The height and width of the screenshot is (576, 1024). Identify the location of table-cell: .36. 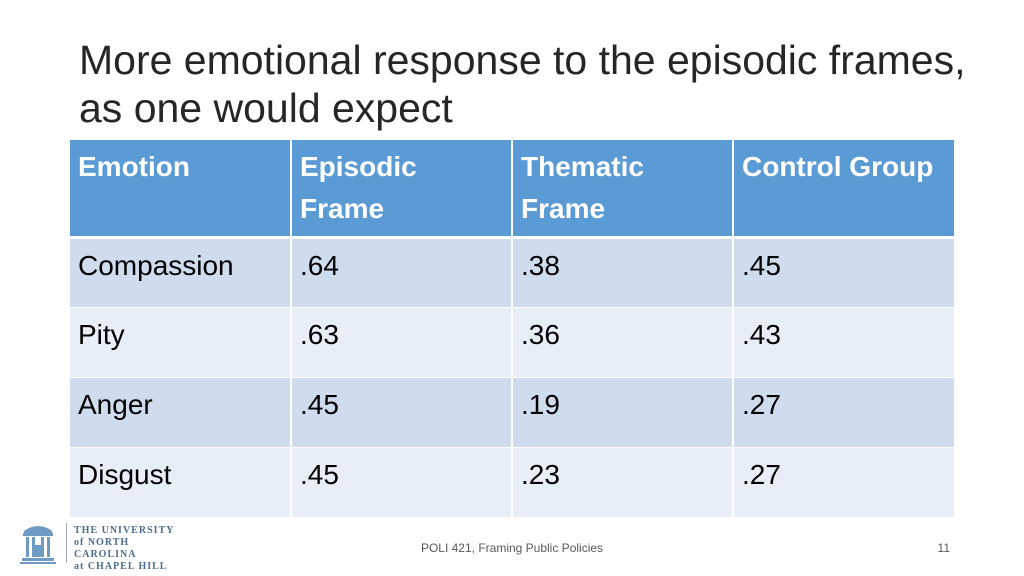
(623, 342).